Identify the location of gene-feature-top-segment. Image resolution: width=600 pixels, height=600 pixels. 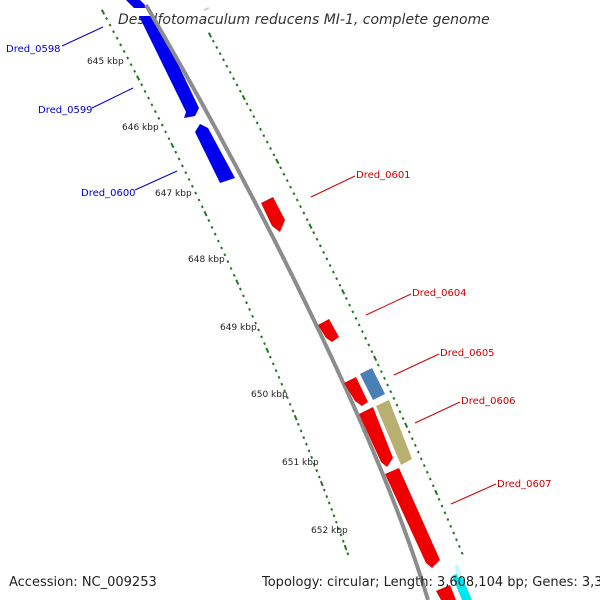
(137, 4).